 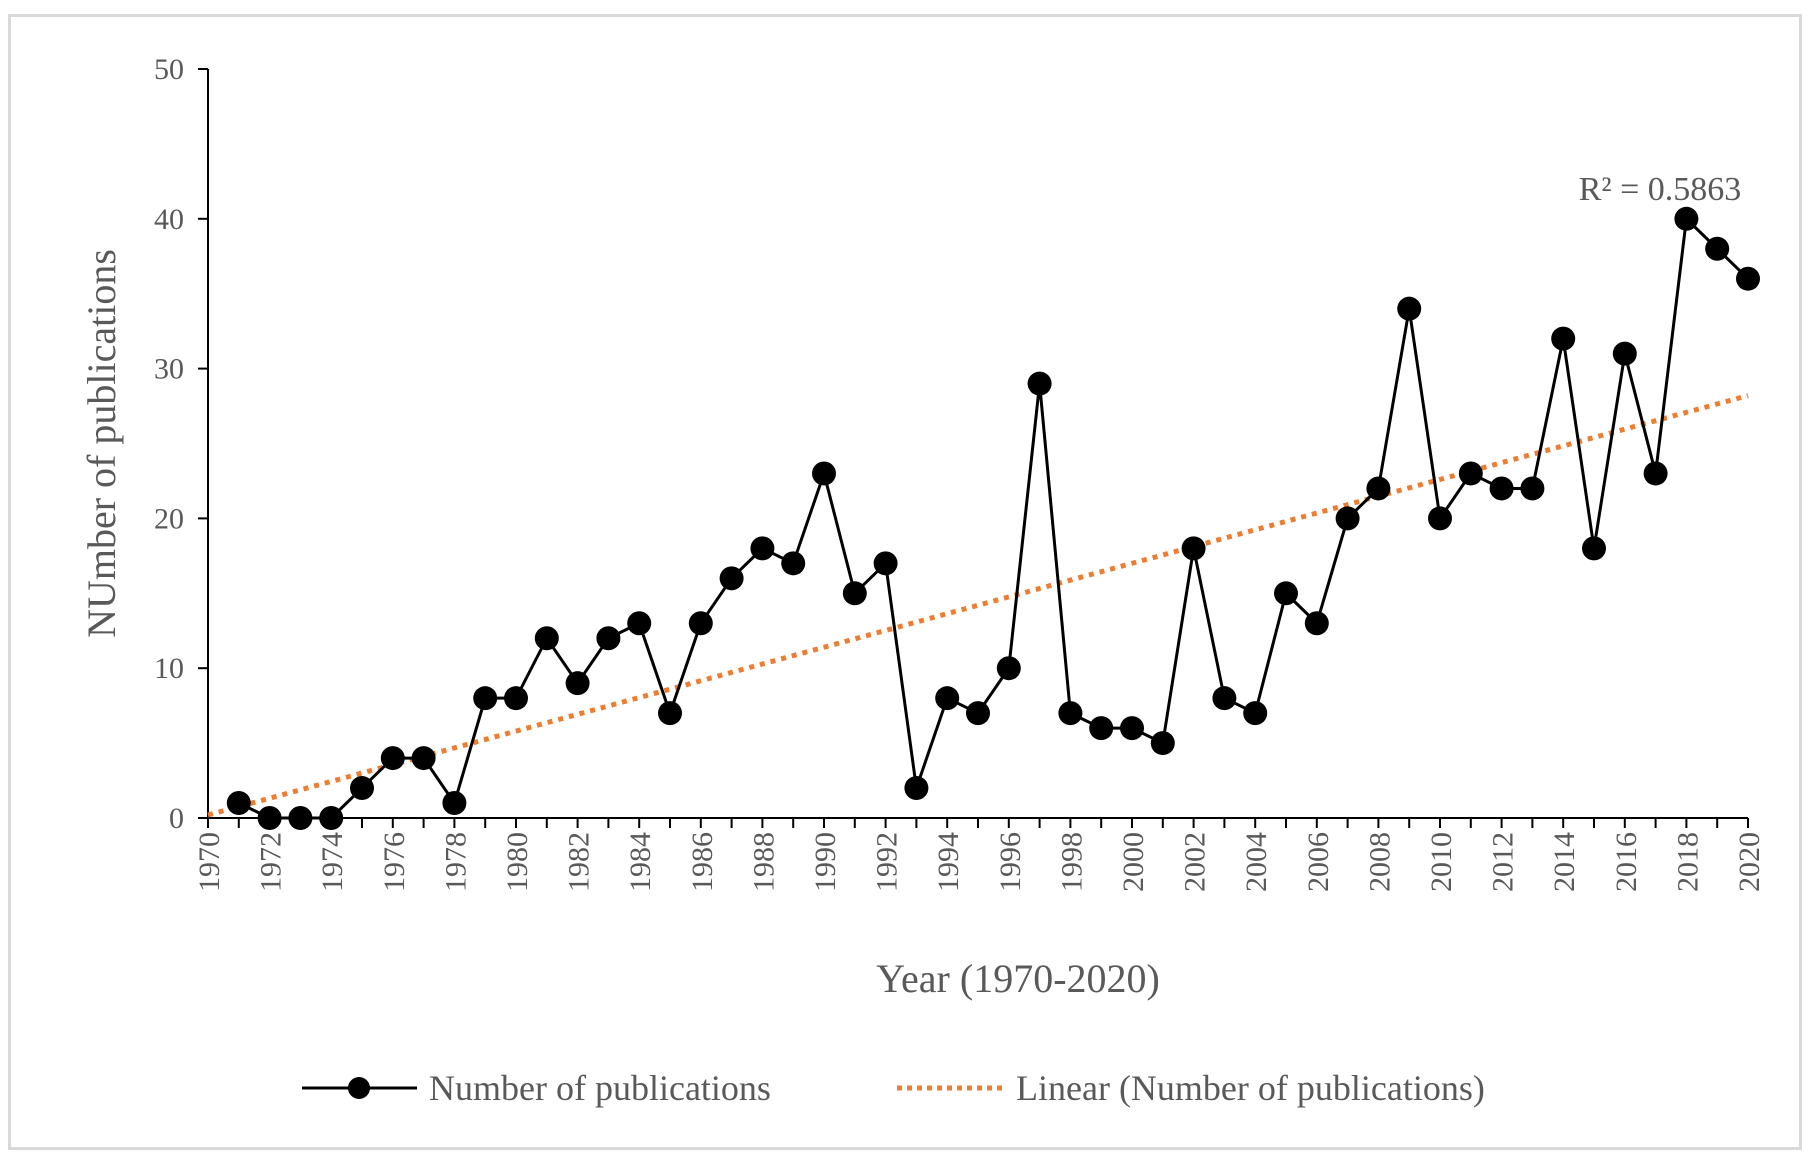 What do you see at coordinates (825, 862) in the screenshot?
I see `x-tick-label: 1990` at bounding box center [825, 862].